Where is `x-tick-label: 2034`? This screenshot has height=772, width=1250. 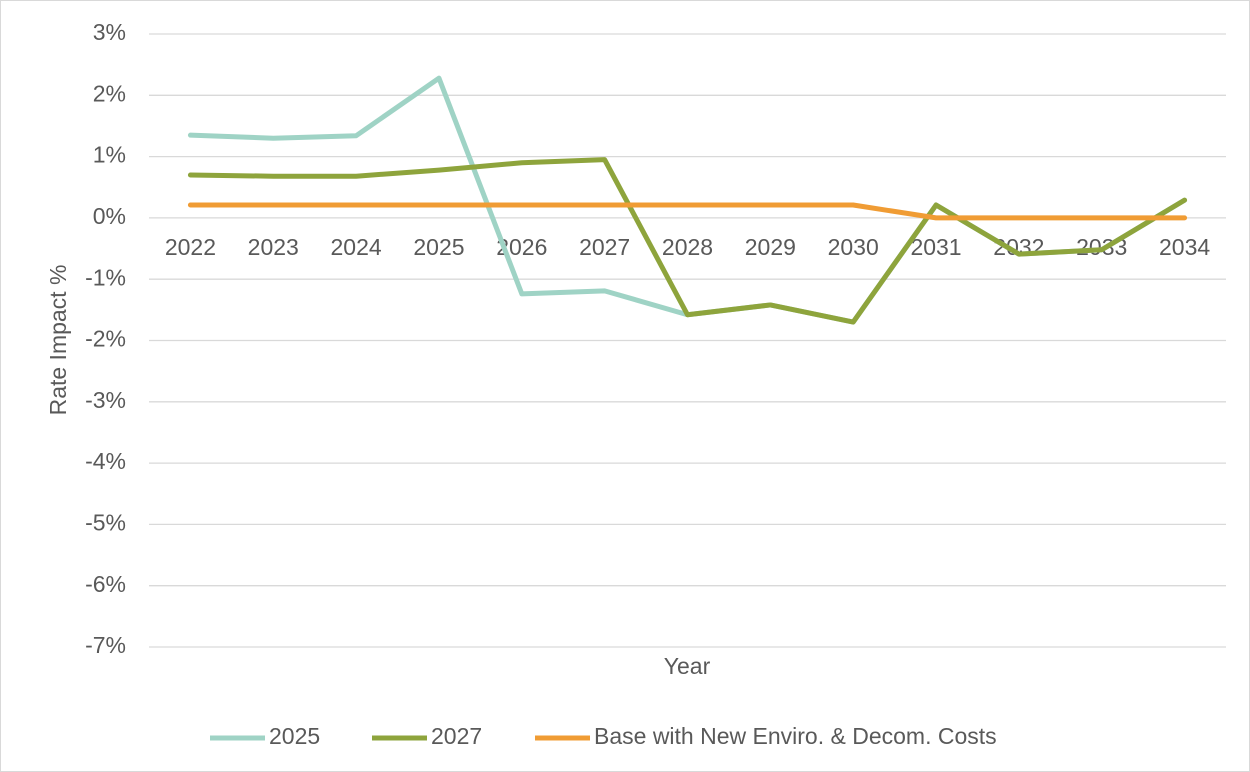
x-tick-label: 2034 is located at coordinates (1184, 247).